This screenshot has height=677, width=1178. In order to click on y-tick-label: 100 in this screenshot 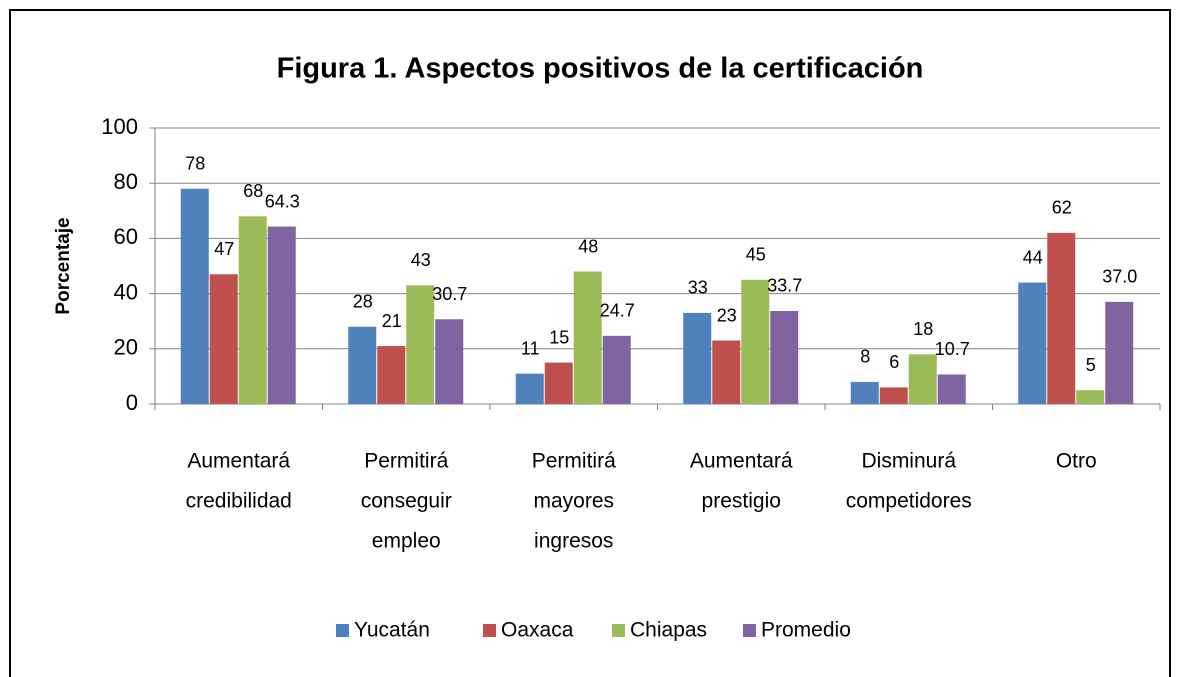, I will do `click(119, 126)`.